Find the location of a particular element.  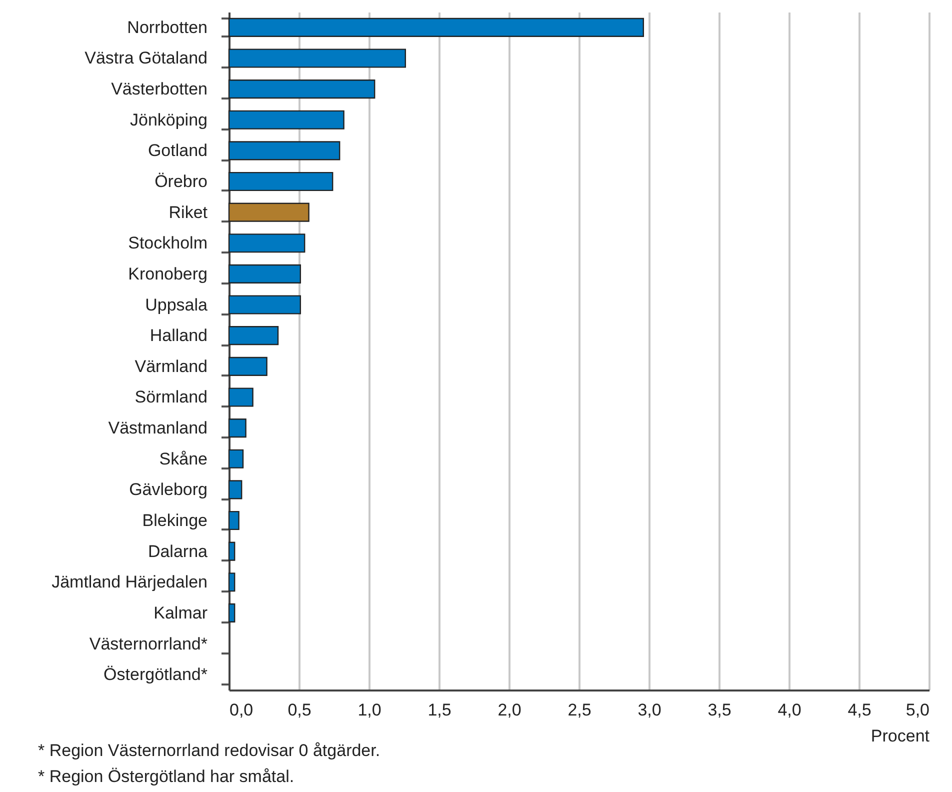

x-tick-label: 1,0 is located at coordinates (370, 710).